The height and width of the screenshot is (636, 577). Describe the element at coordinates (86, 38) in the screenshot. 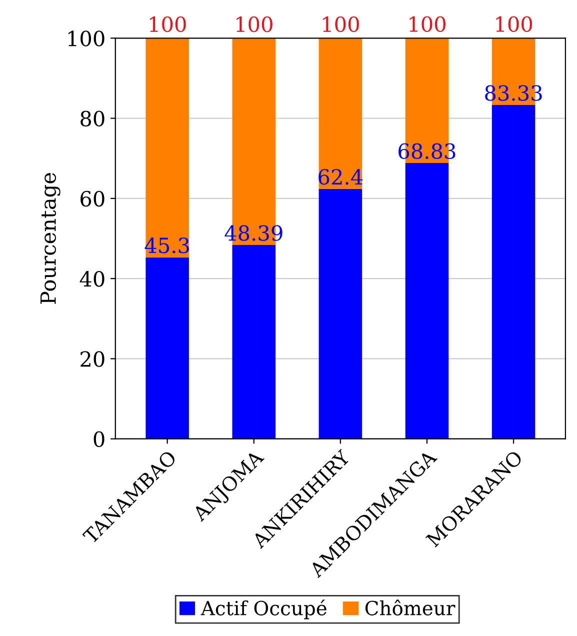

I see `y-tick-label: 100` at that location.